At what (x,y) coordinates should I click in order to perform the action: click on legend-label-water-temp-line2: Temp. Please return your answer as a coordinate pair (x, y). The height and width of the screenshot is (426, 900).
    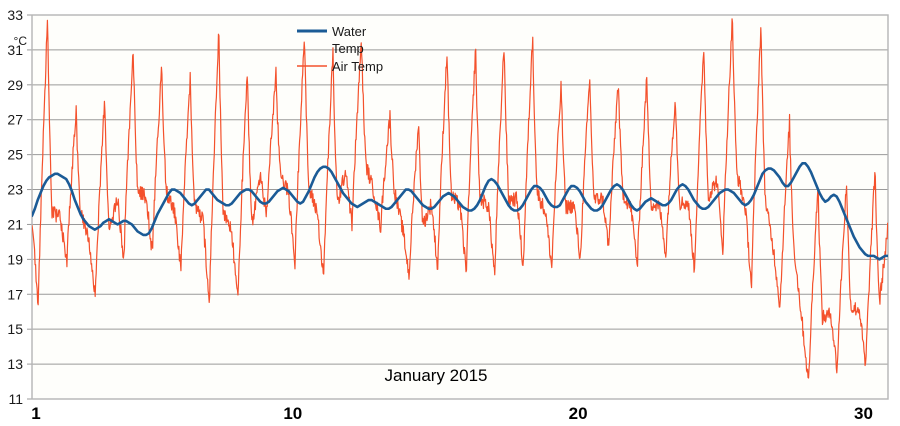
    Looking at the image, I should click on (348, 48).